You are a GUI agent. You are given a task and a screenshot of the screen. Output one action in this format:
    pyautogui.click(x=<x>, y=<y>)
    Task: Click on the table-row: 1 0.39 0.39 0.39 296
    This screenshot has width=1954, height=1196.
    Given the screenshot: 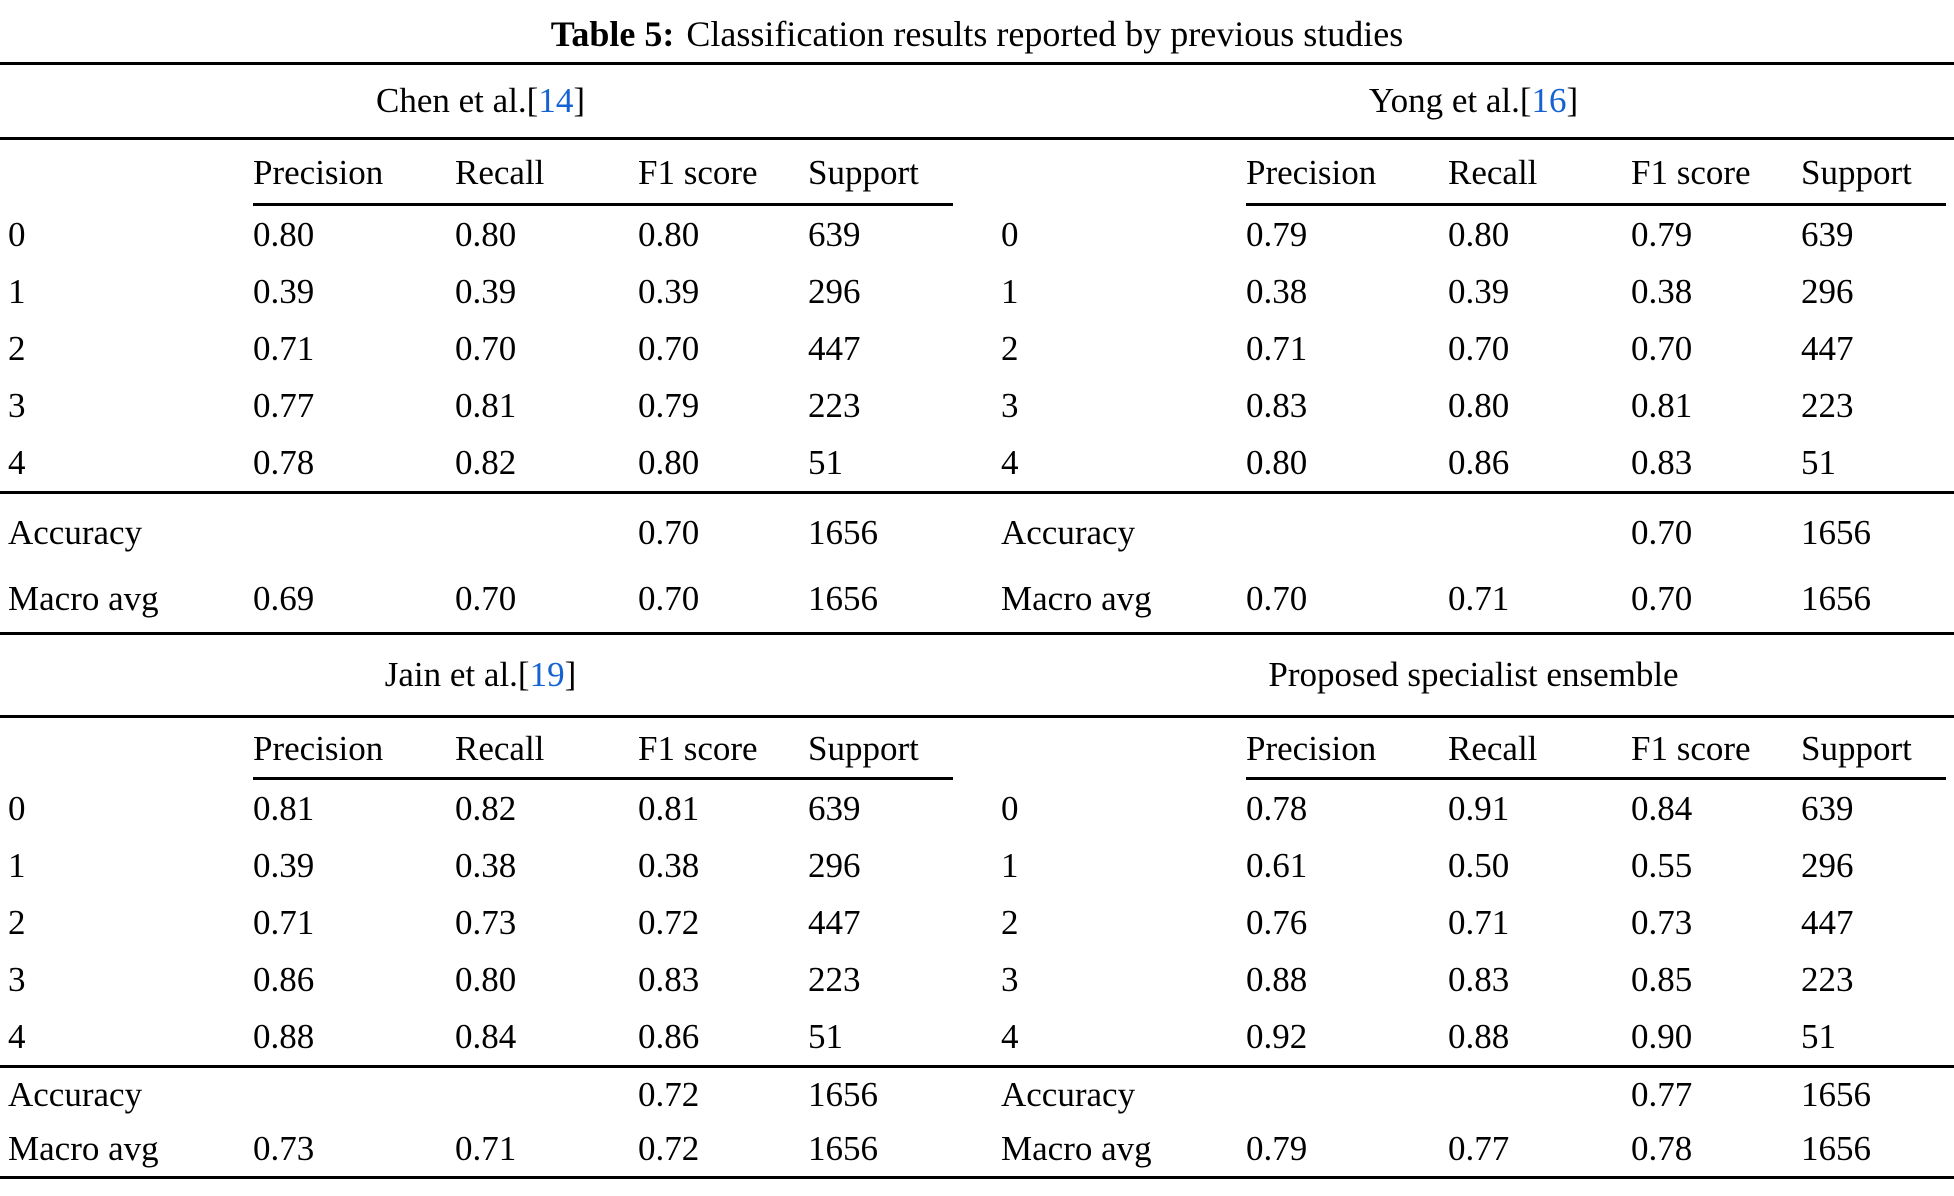 What is the action you would take?
    pyautogui.click(x=480, y=291)
    